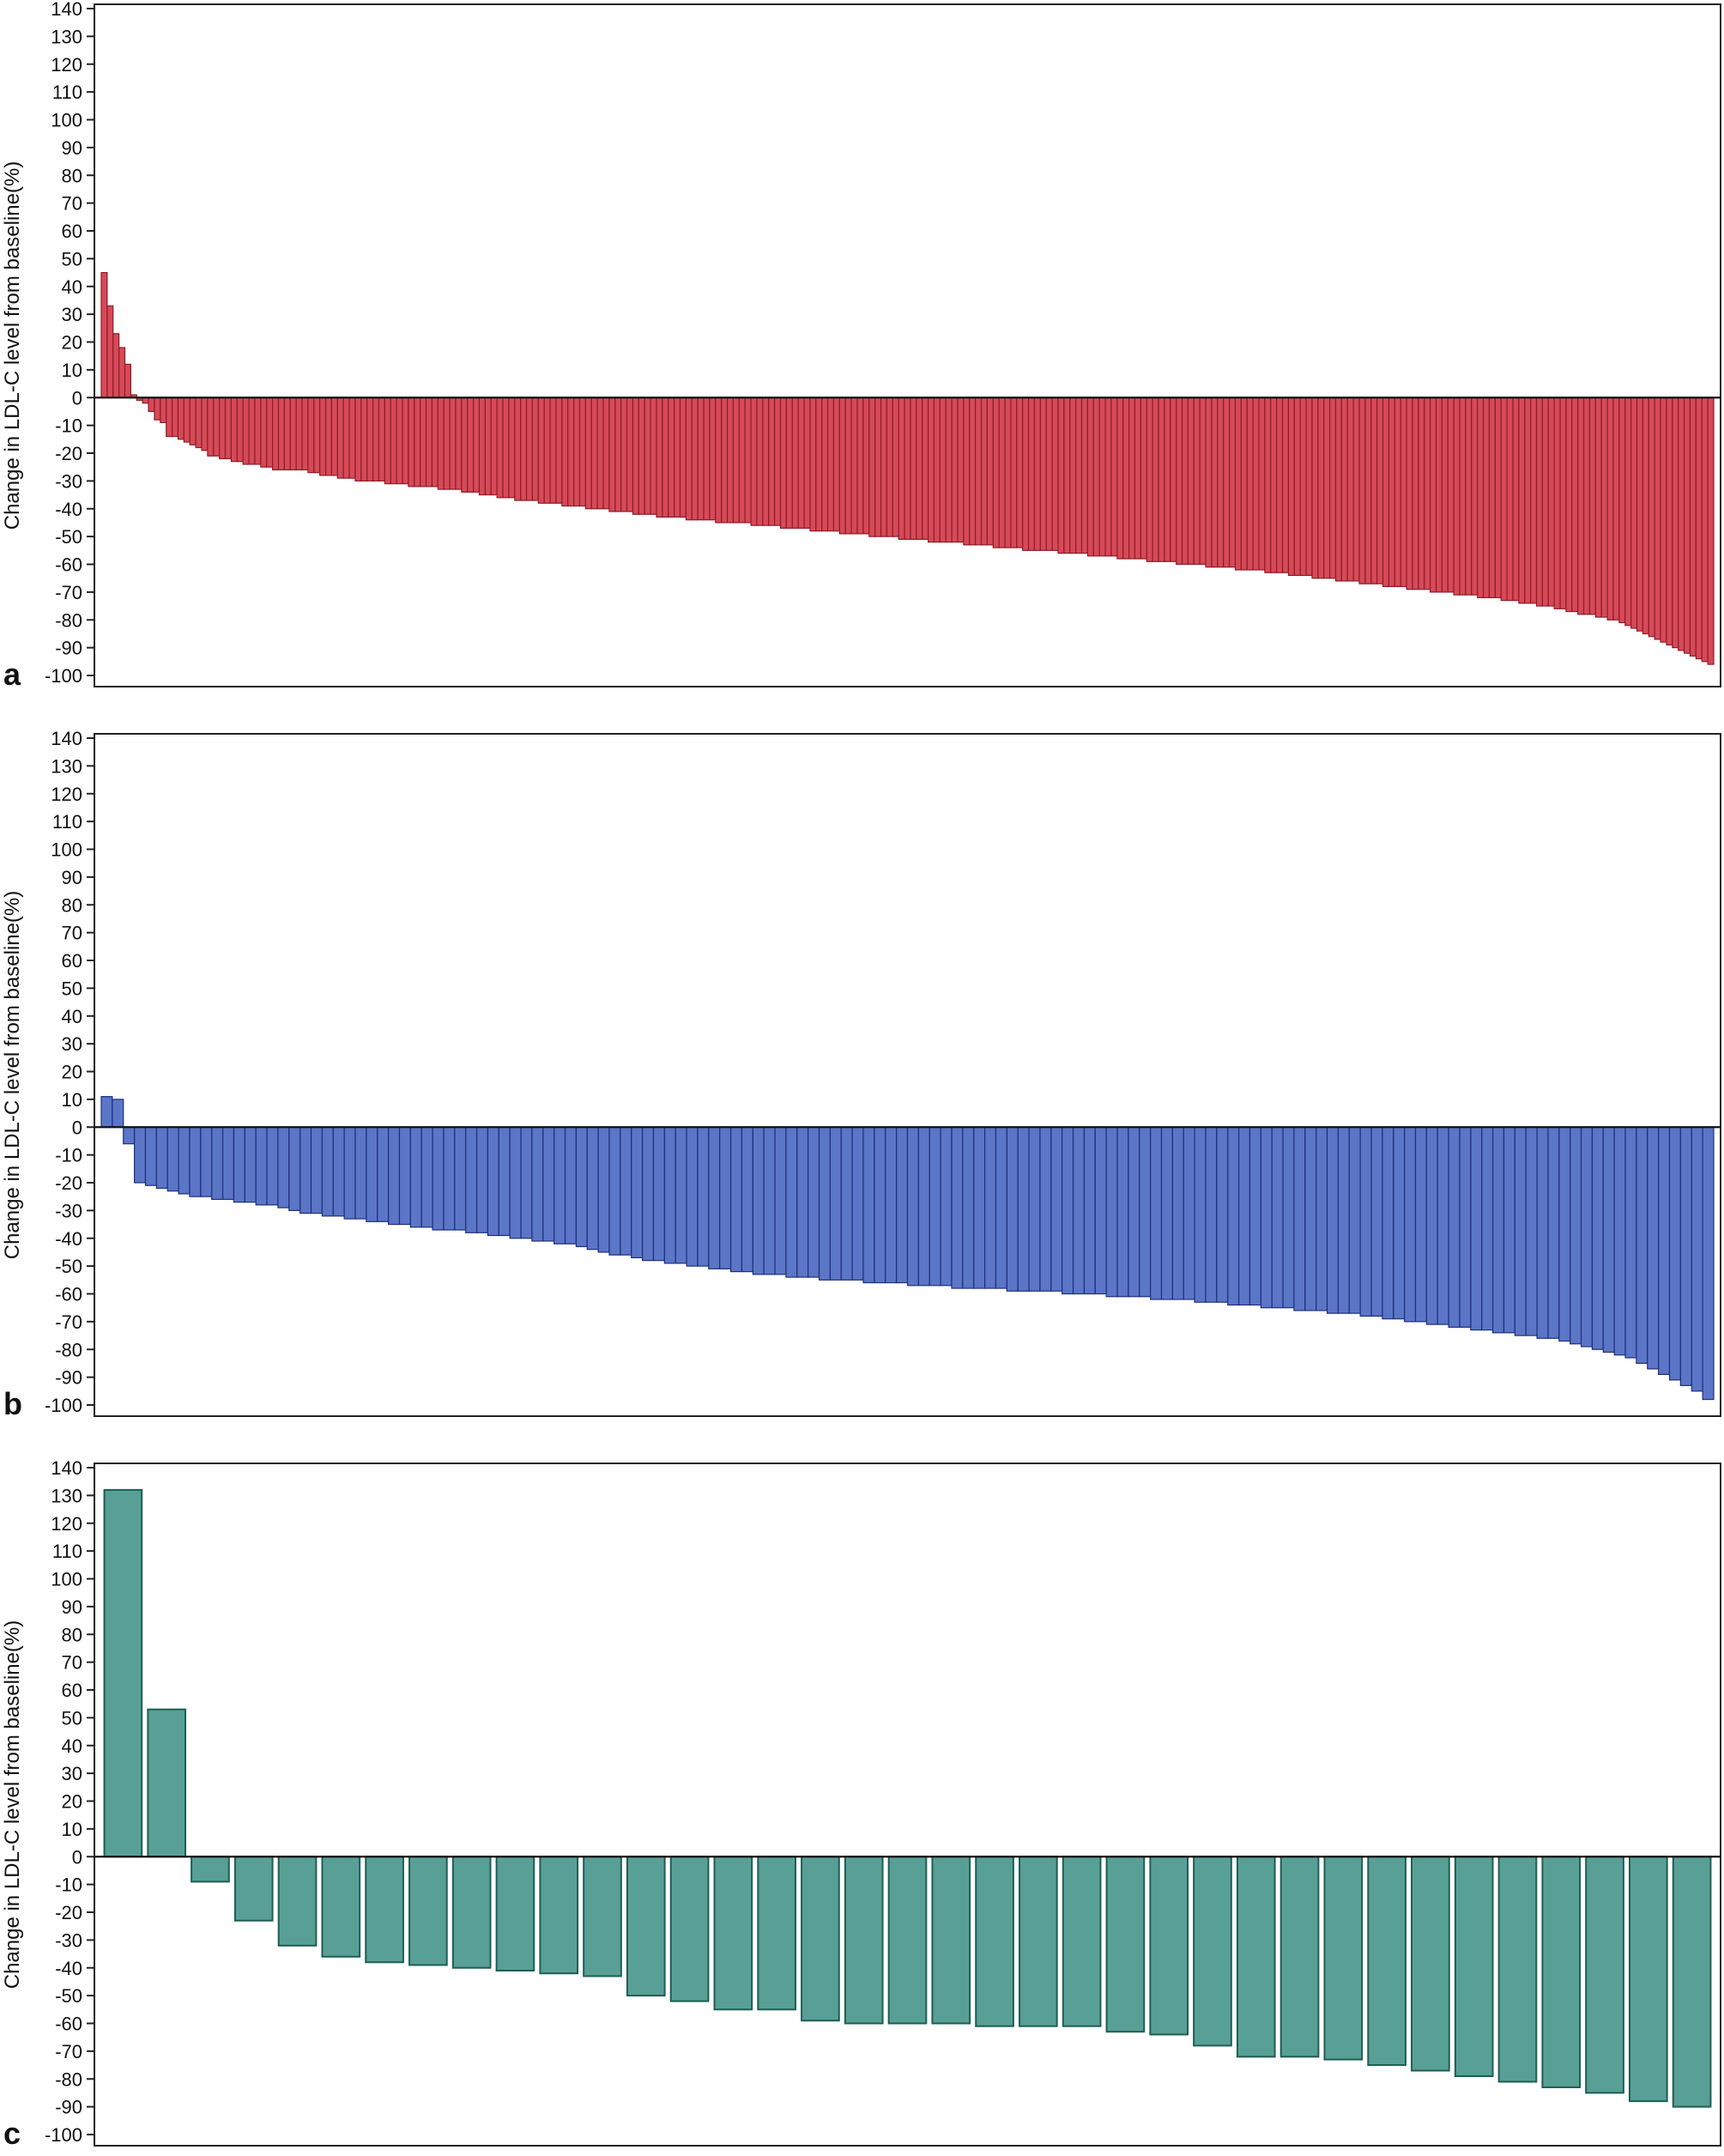 This screenshot has width=1724, height=2156. What do you see at coordinates (72, 961) in the screenshot?
I see `y-tick-label: 60` at bounding box center [72, 961].